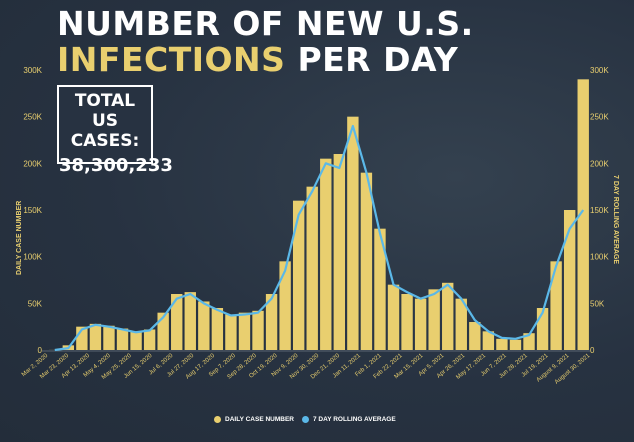 This screenshot has height=442, width=634. What do you see at coordinates (32, 70) in the screenshot?
I see `y-tick-left-6: 300K` at bounding box center [32, 70].